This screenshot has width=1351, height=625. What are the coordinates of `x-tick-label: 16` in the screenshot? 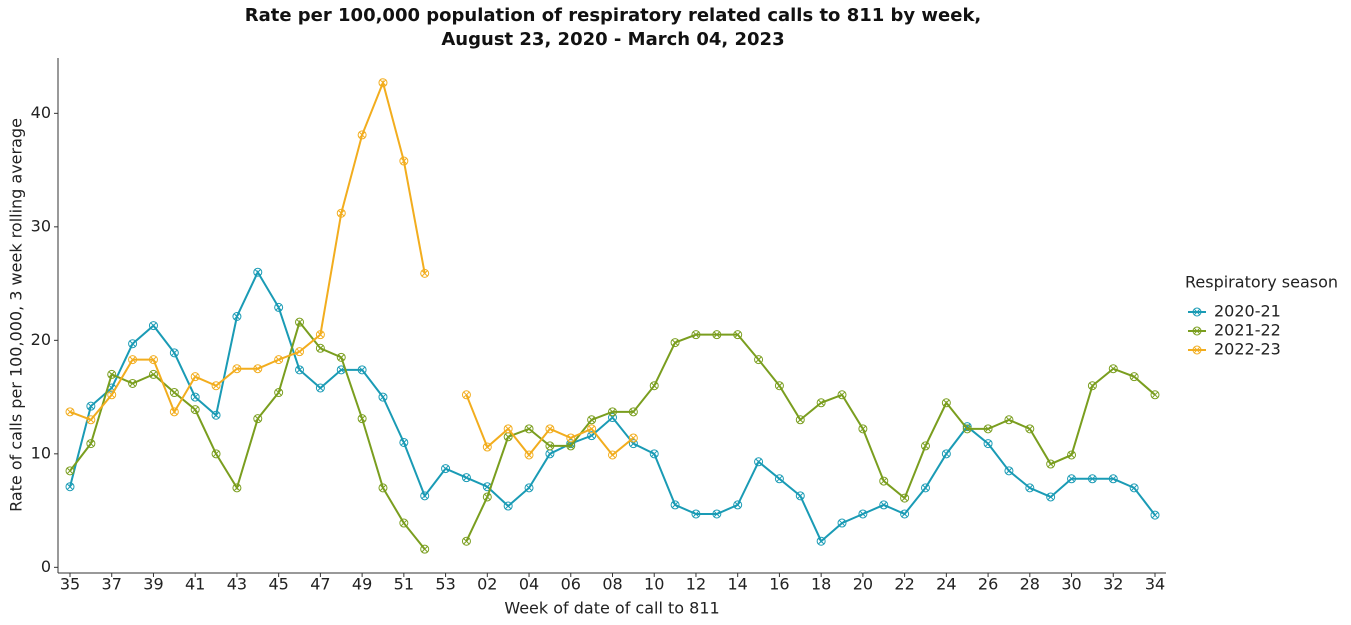 It's located at (779, 584).